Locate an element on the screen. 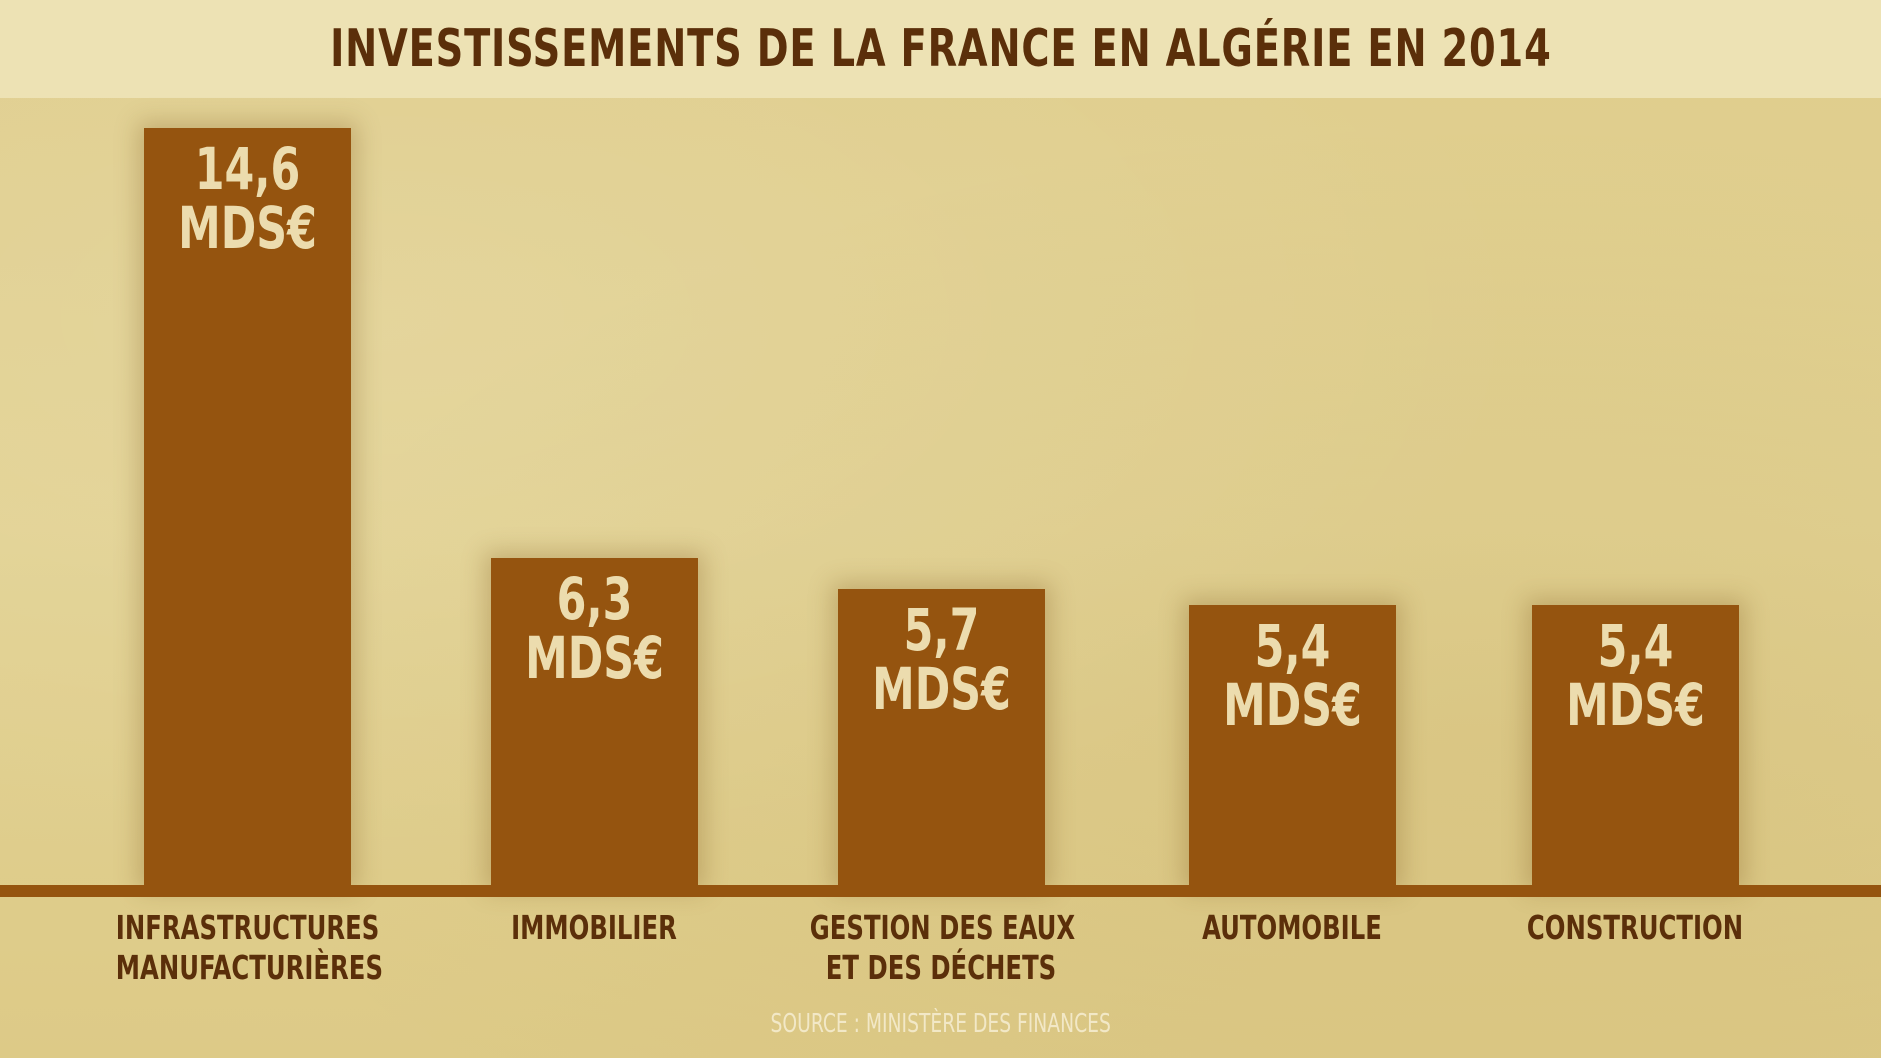  bar-value: 5,7 is located at coordinates (941, 630).